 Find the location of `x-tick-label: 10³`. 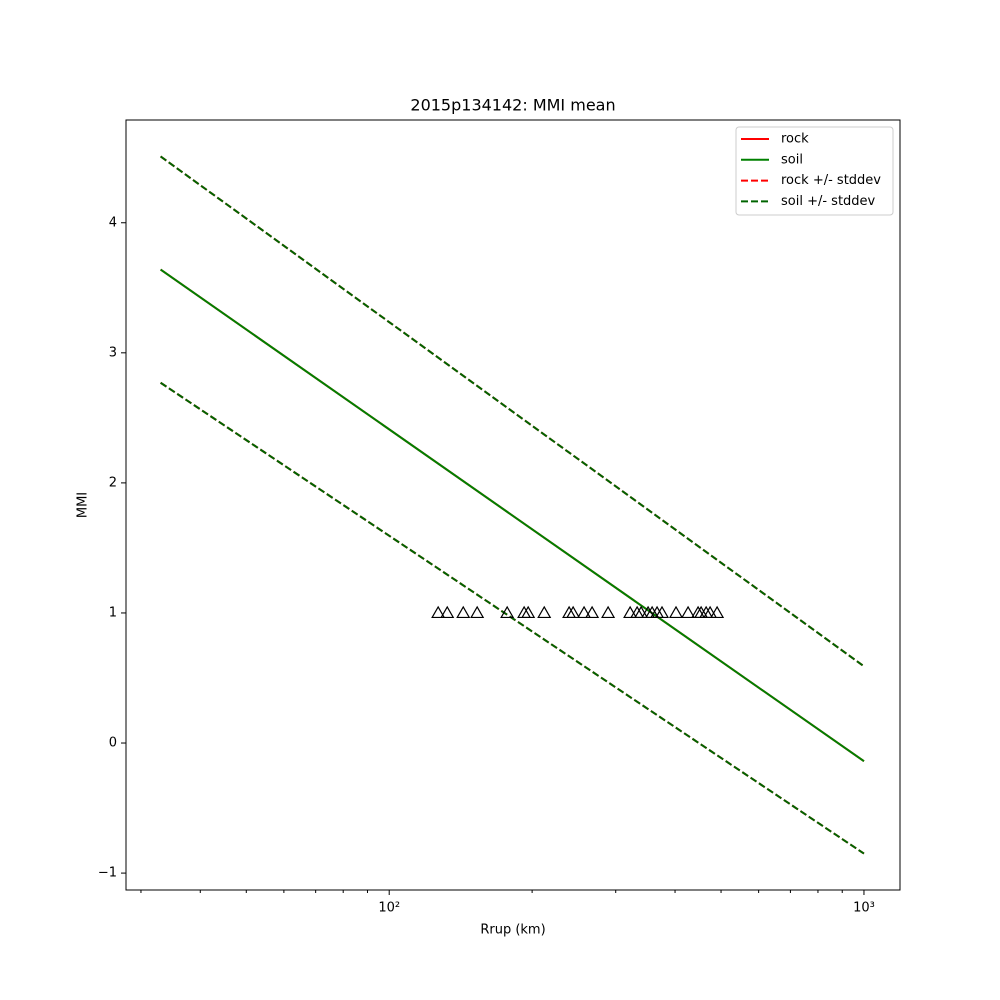

x-tick-label: 10³ is located at coordinates (864, 908).